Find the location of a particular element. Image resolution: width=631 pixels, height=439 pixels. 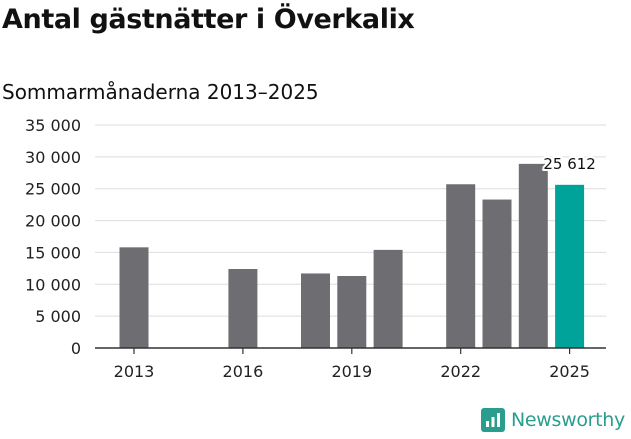

y-tick-label: 5 000 is located at coordinates (58, 316).